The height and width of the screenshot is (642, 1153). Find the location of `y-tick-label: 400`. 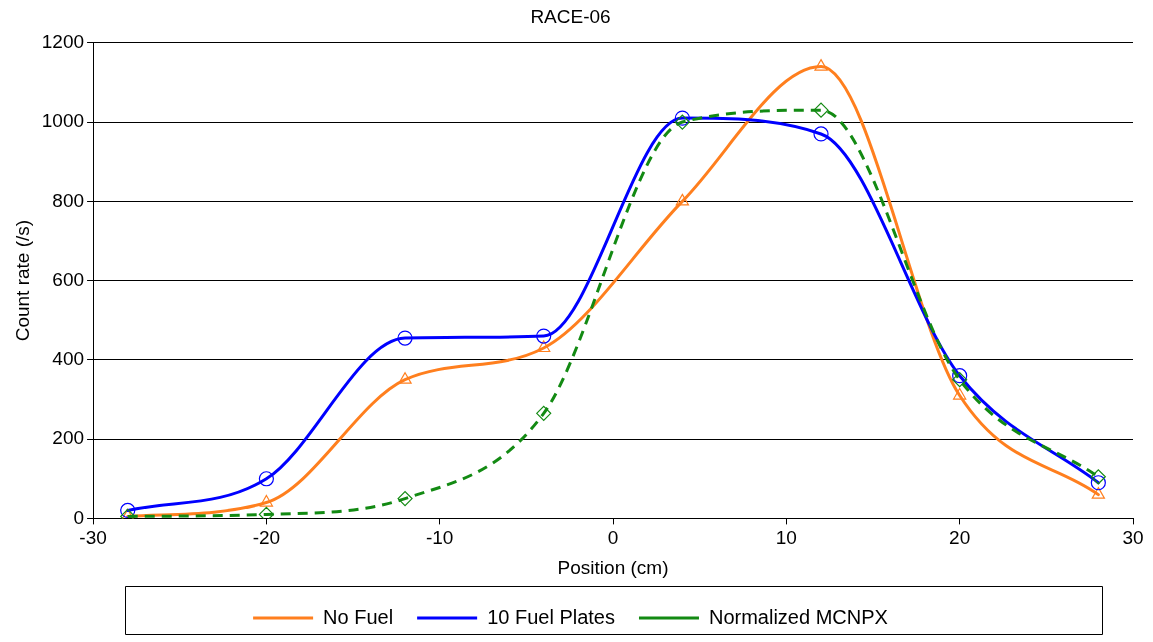

y-tick-label: 400 is located at coordinates (68, 359).